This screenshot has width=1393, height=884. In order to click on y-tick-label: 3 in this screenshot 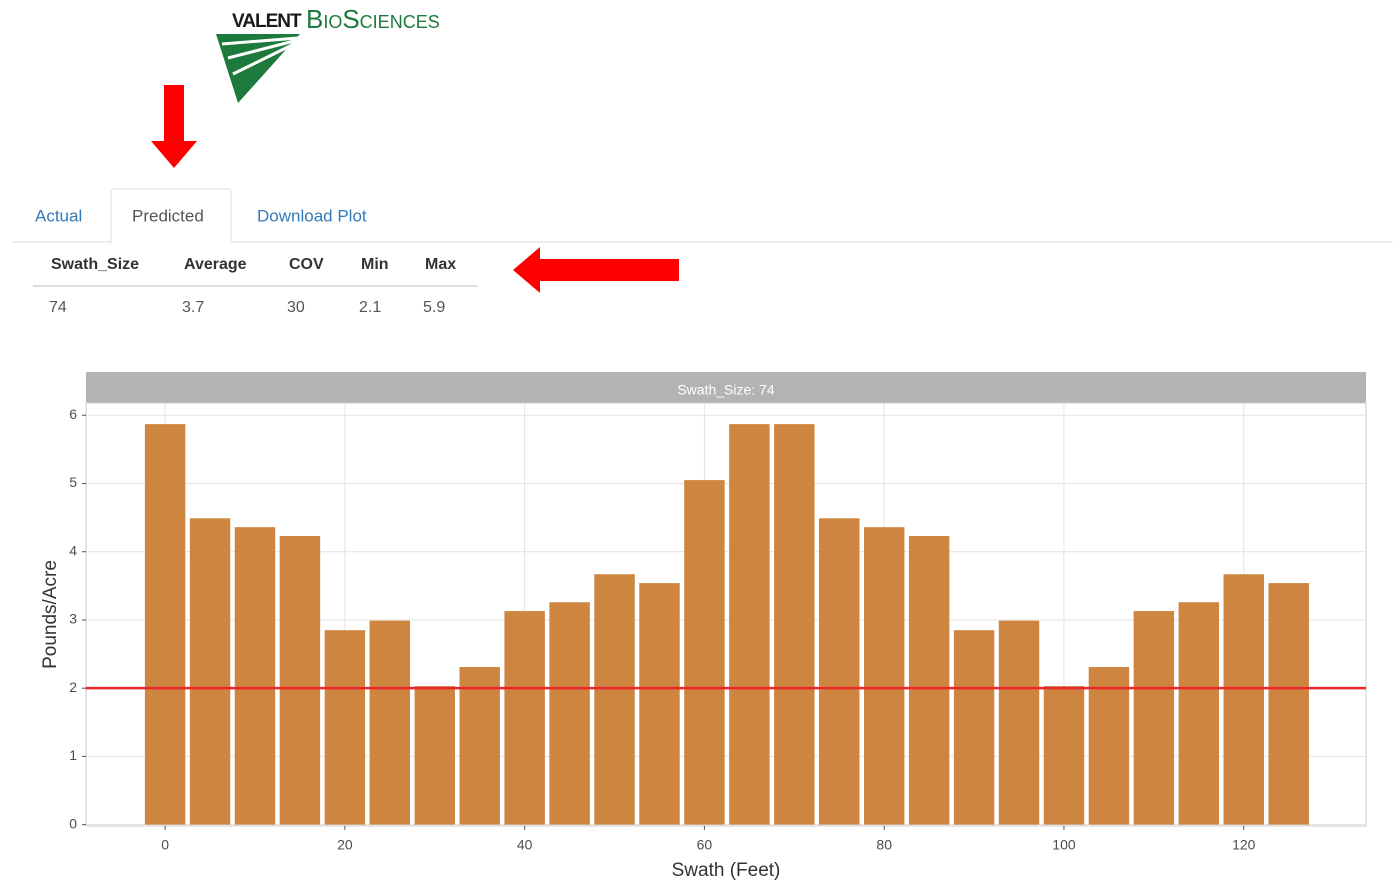, I will do `click(73, 619)`.